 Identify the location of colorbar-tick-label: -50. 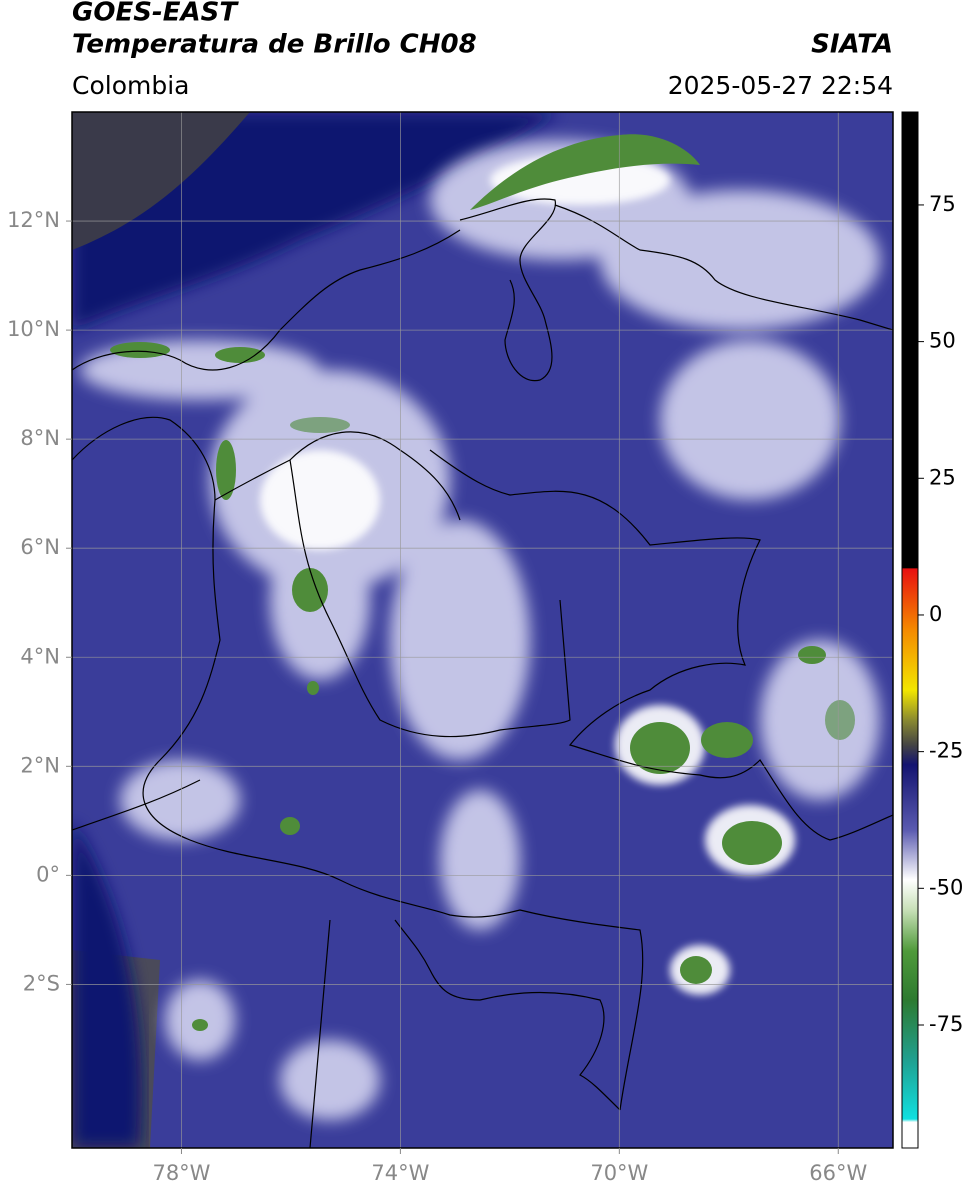
(946, 887).